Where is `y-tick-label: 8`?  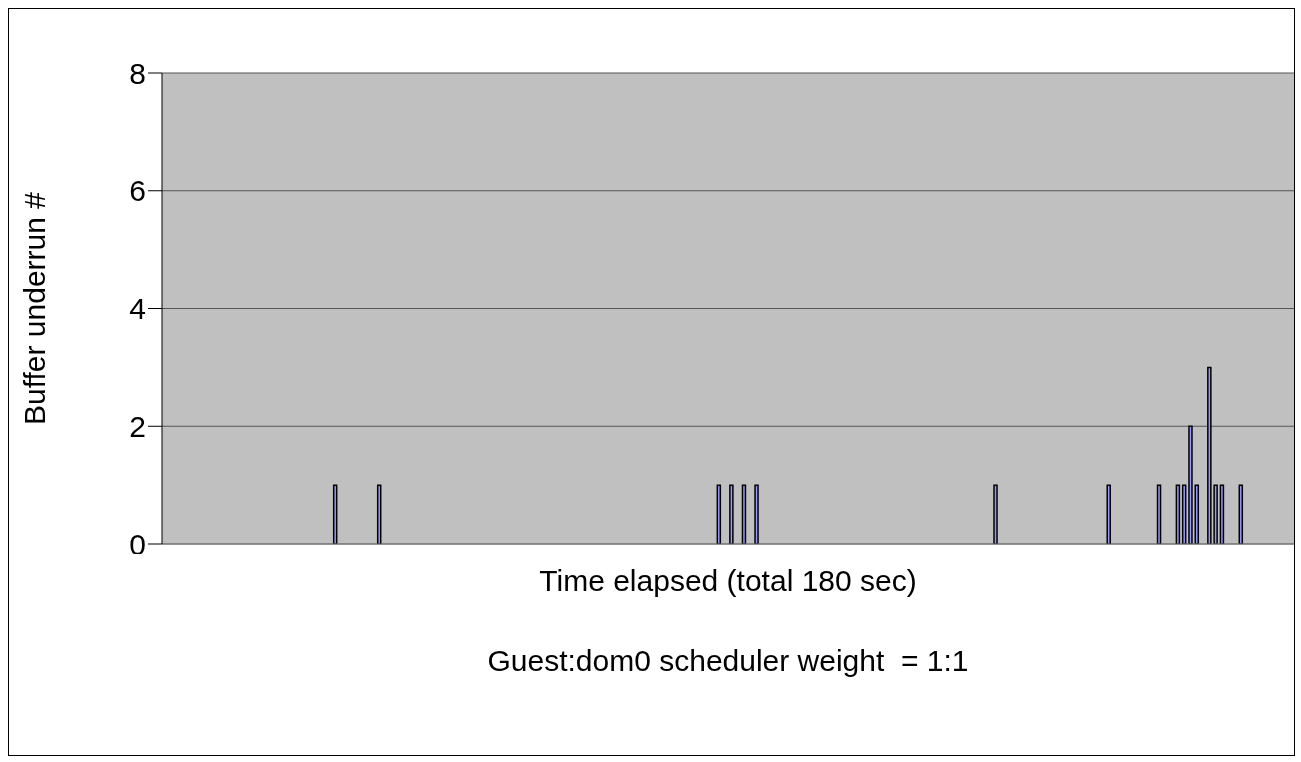
y-tick-label: 8 is located at coordinates (137, 73).